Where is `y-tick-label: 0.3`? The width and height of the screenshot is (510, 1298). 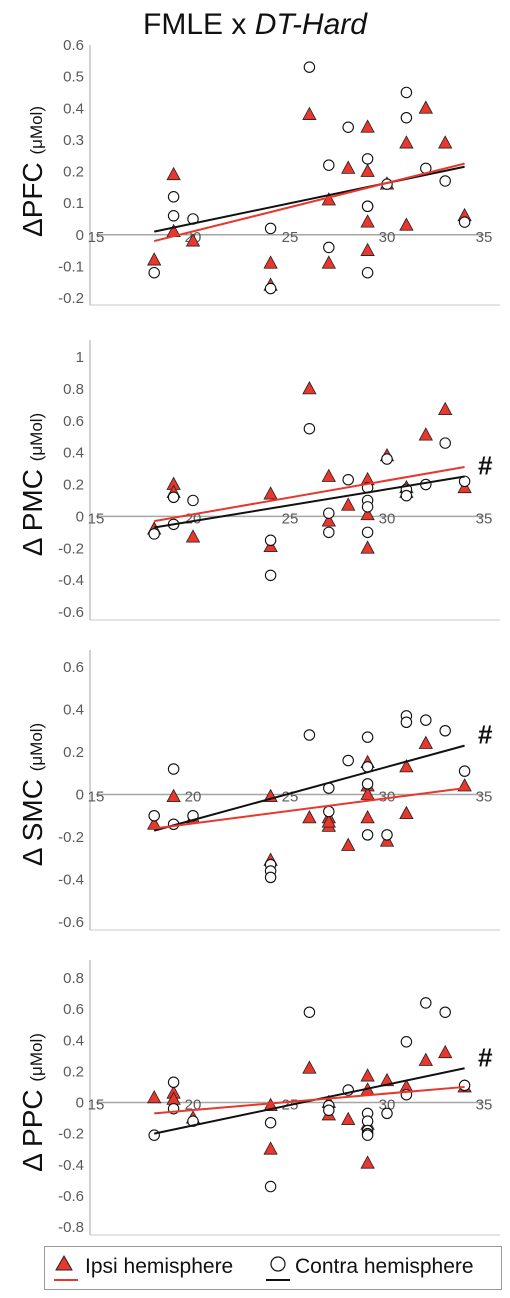 y-tick-label: 0.3 is located at coordinates (73, 140).